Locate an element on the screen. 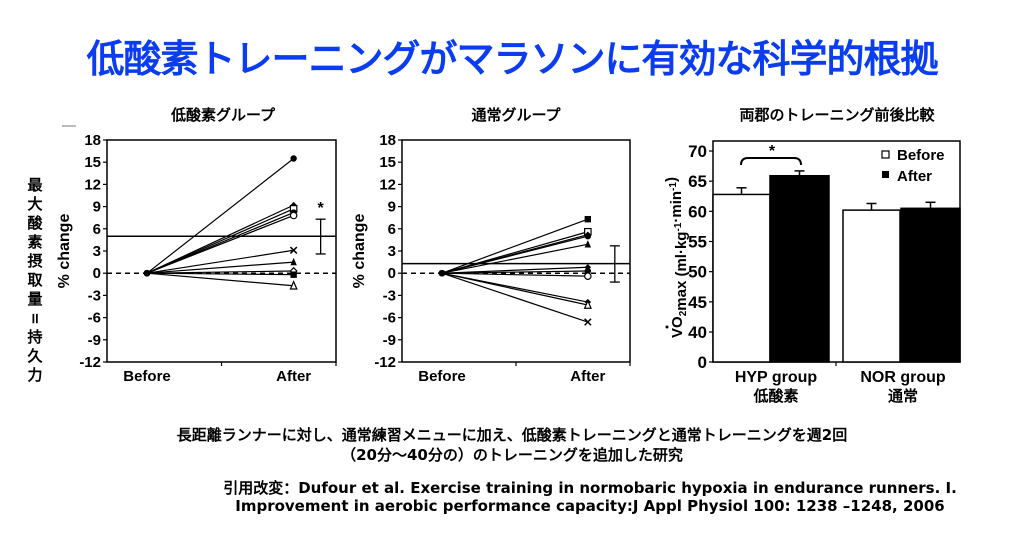 The width and height of the screenshot is (1024, 536). y-axis-label-part: VO is located at coordinates (677, 327).